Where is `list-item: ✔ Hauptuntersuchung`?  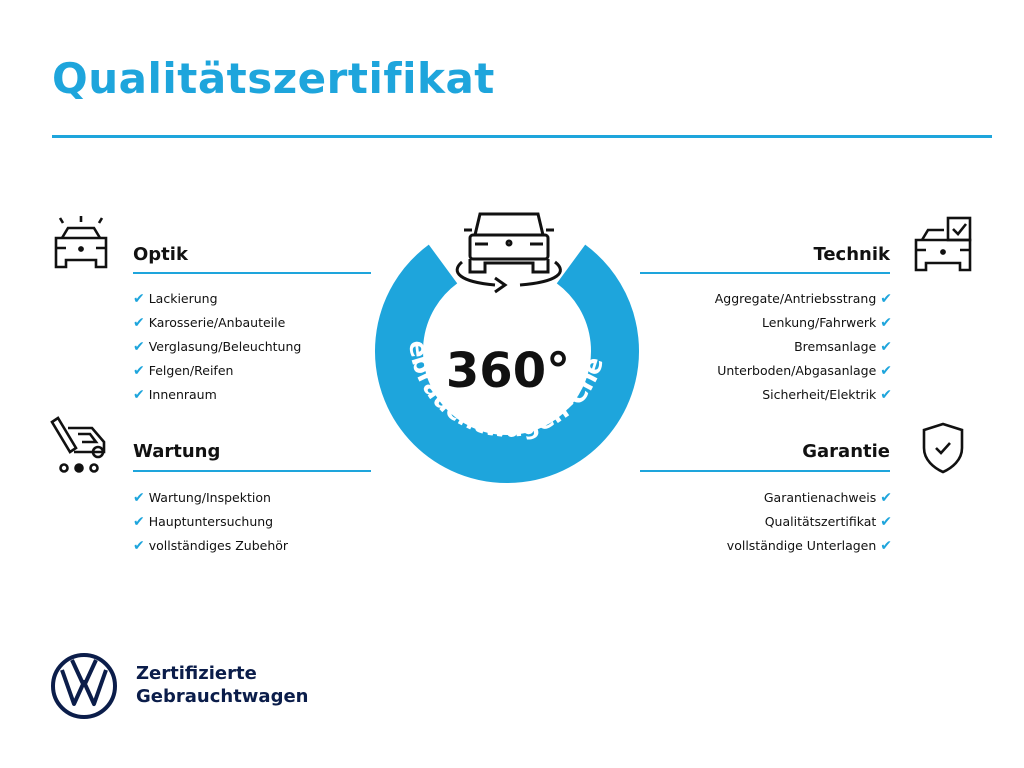
list-item: ✔ Hauptuntersuchung is located at coordinates (210, 522).